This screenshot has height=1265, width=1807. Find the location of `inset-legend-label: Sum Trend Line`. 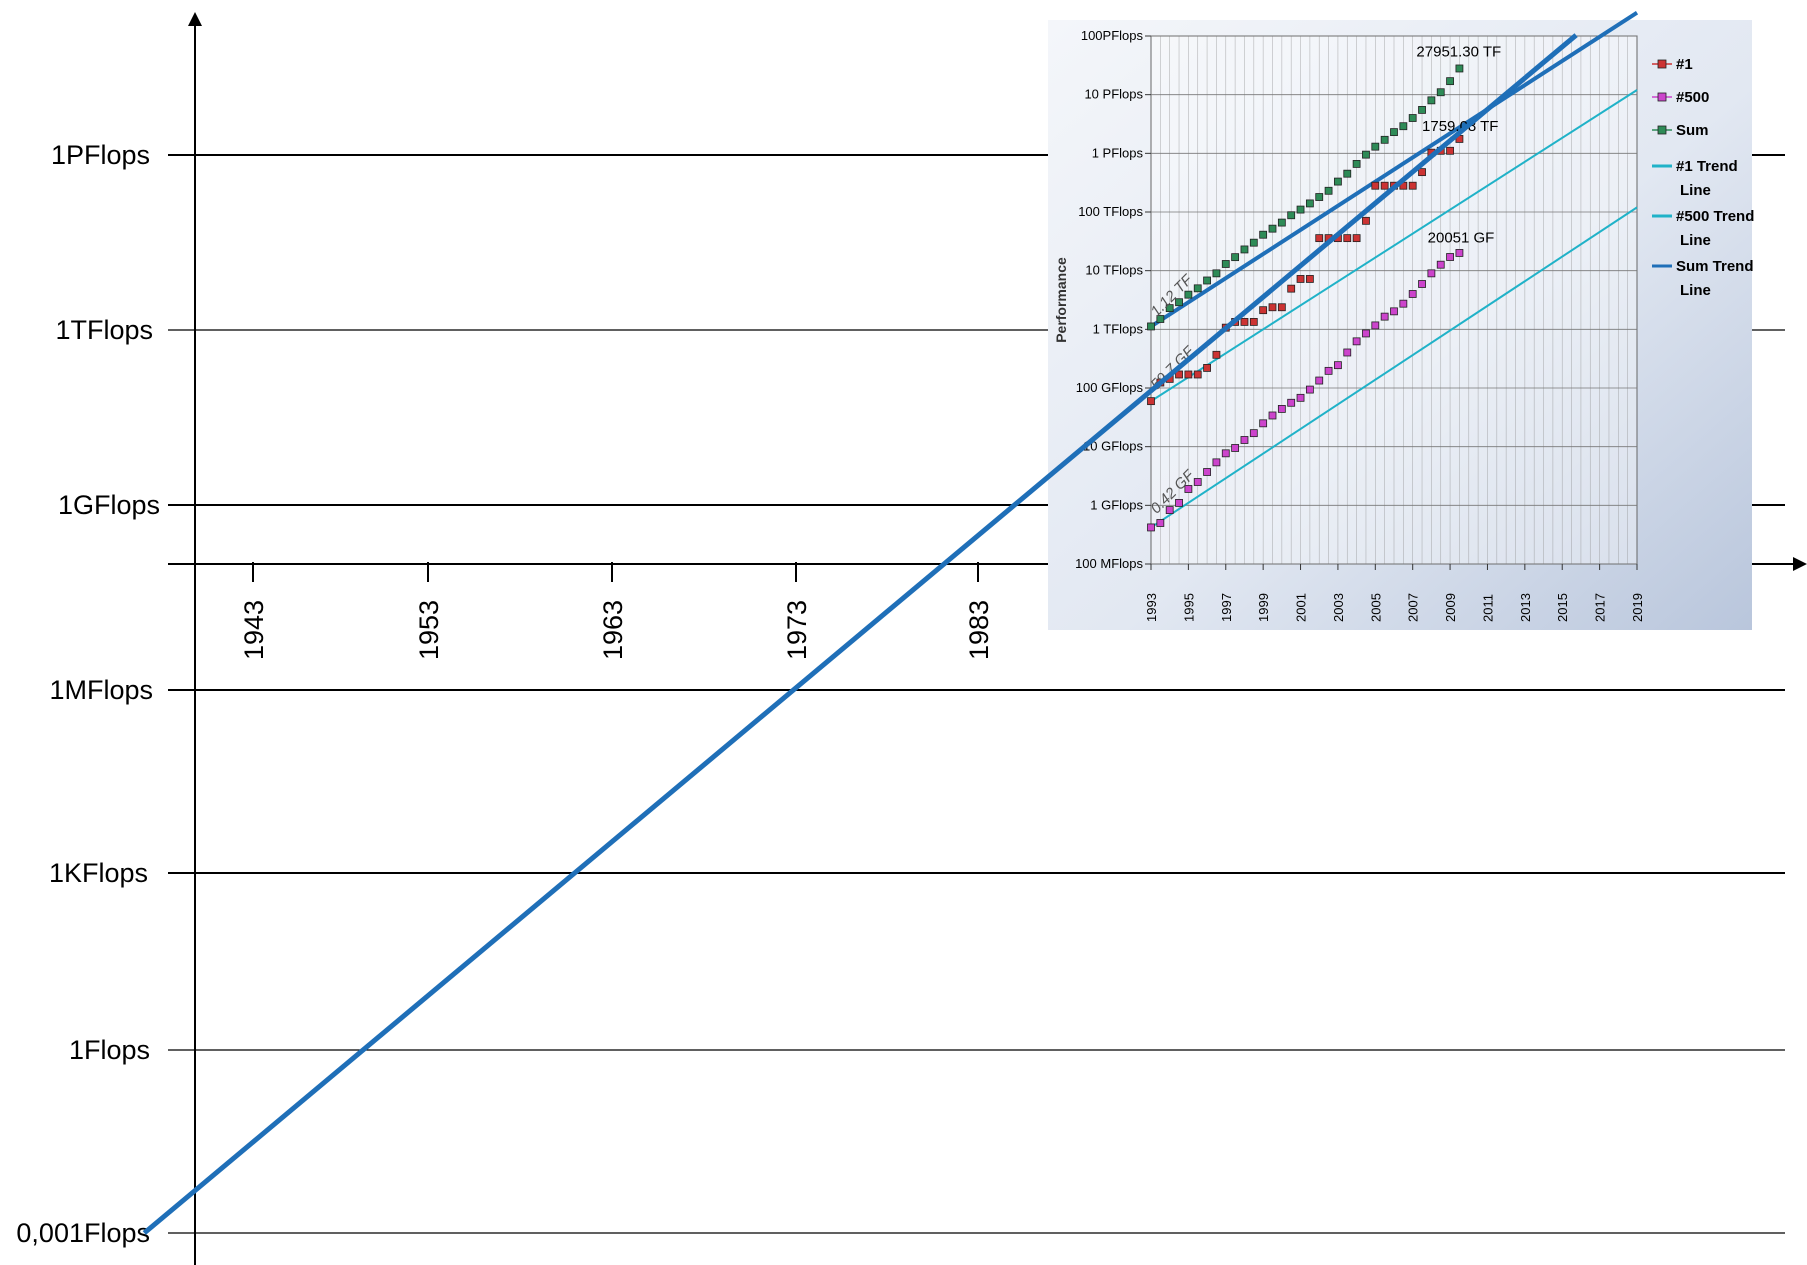

inset-legend-label: Sum Trend Line is located at coordinates (1715, 278).